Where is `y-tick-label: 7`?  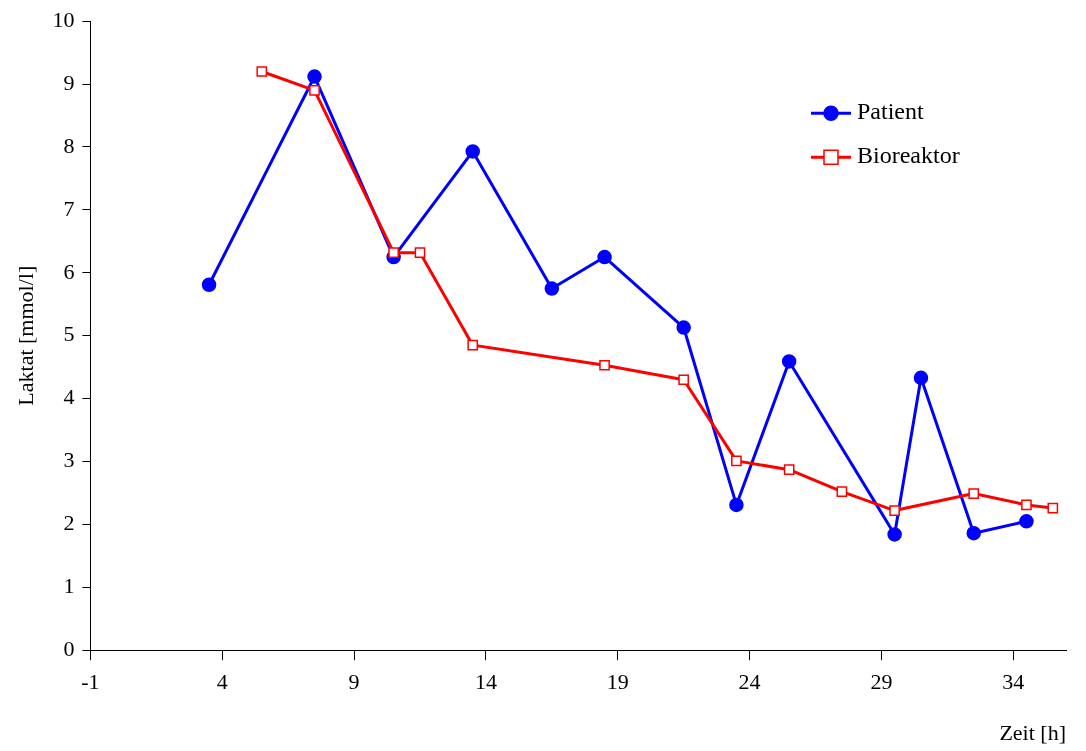
y-tick-label: 7 is located at coordinates (69, 208).